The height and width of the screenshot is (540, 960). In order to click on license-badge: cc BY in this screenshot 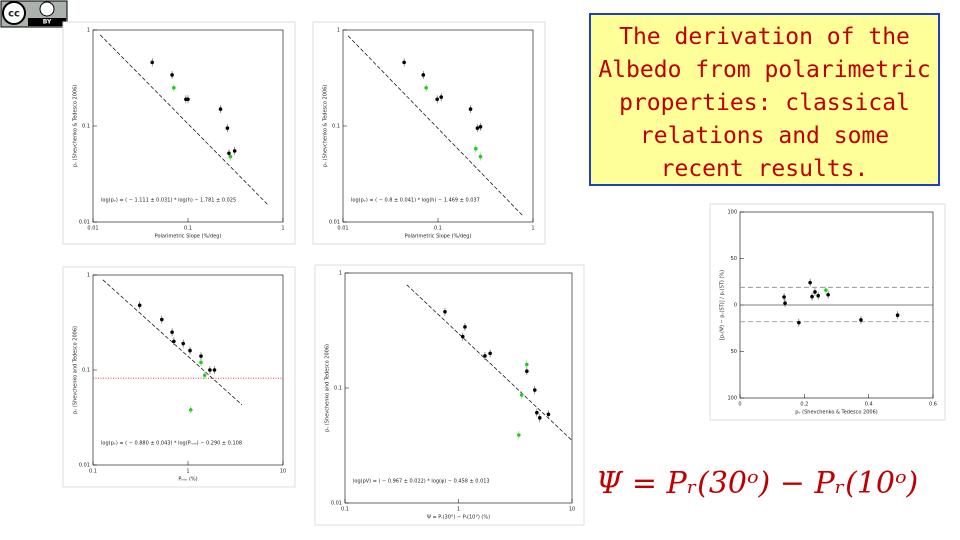, I will do `click(34, 14)`.